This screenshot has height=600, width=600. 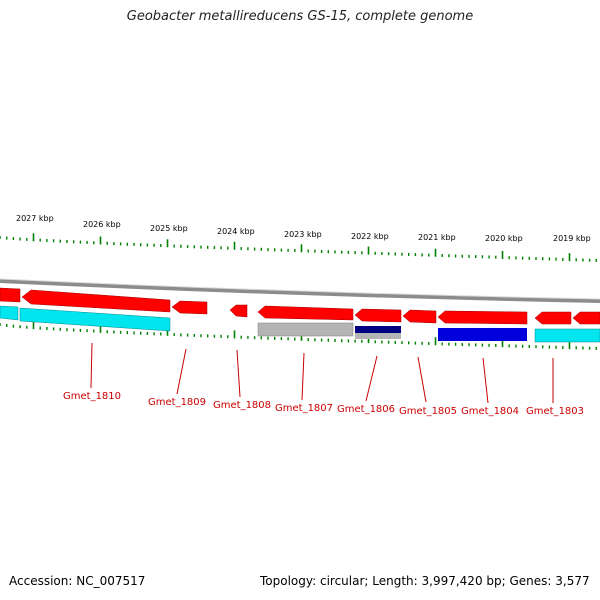 I want to click on scale-ticks-lower, so click(x=298, y=335).